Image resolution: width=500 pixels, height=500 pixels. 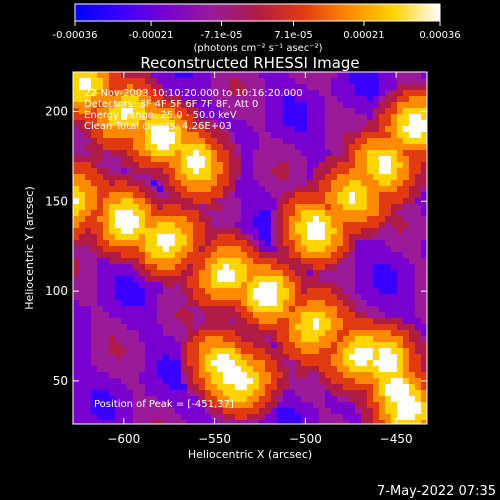 I want to click on y-tick-label: 50, so click(x=60, y=381).